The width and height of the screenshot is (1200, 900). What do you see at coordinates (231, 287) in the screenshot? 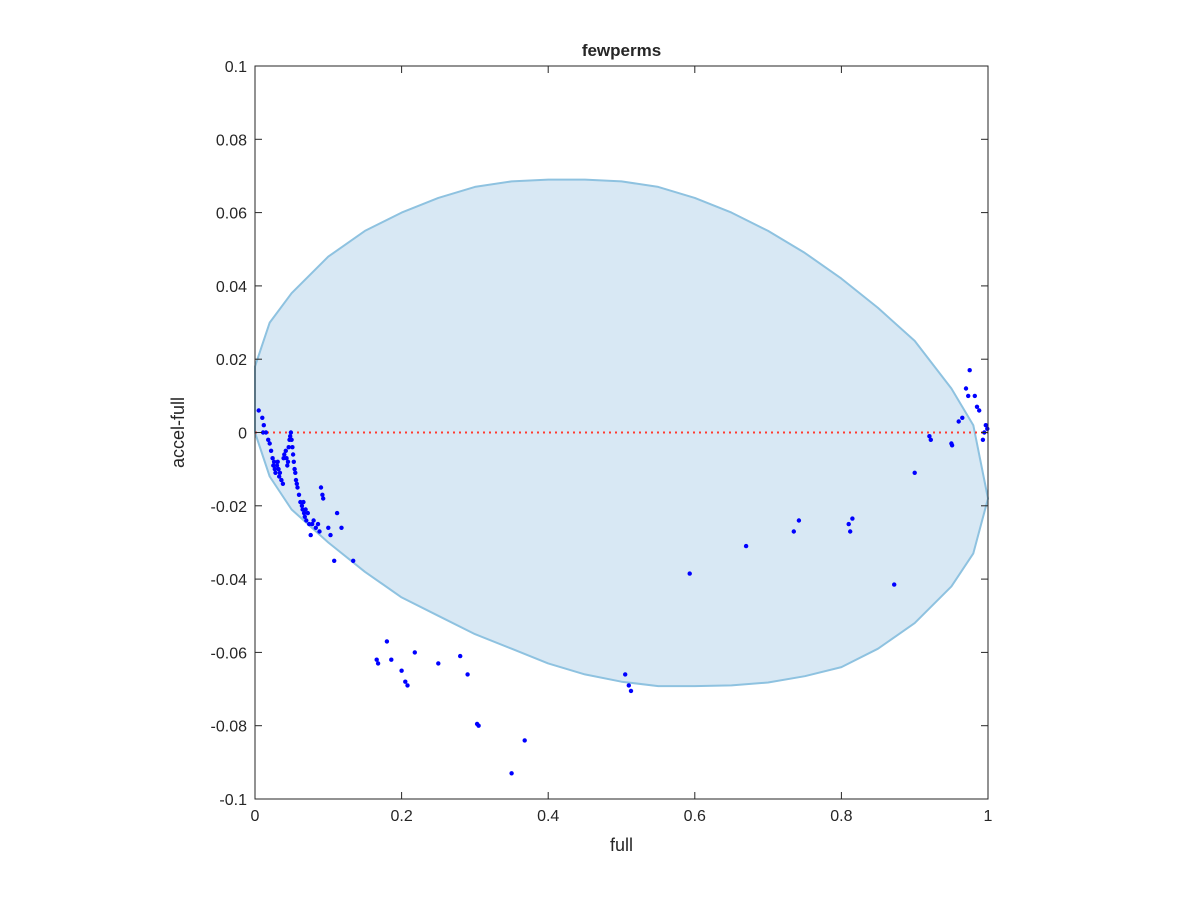
I see `y-tick-label: 0.04` at bounding box center [231, 287].